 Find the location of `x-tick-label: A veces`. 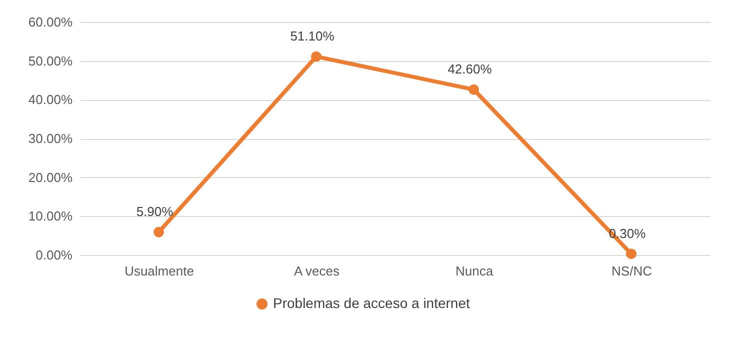

x-tick-label: A veces is located at coordinates (317, 271).